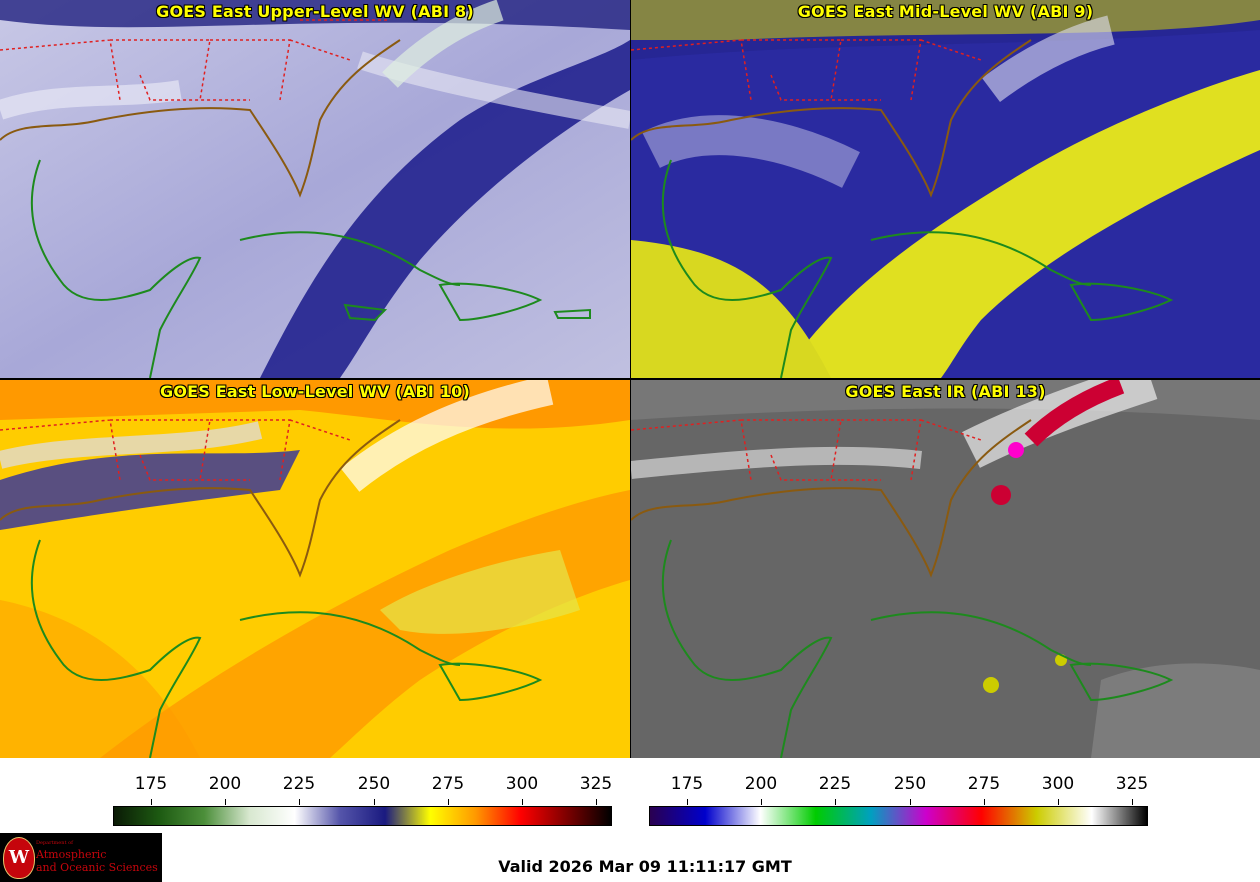 This screenshot has width=1260, height=882. What do you see at coordinates (898, 816) in the screenshot?
I see `colorbar-ir-gradient` at bounding box center [898, 816].